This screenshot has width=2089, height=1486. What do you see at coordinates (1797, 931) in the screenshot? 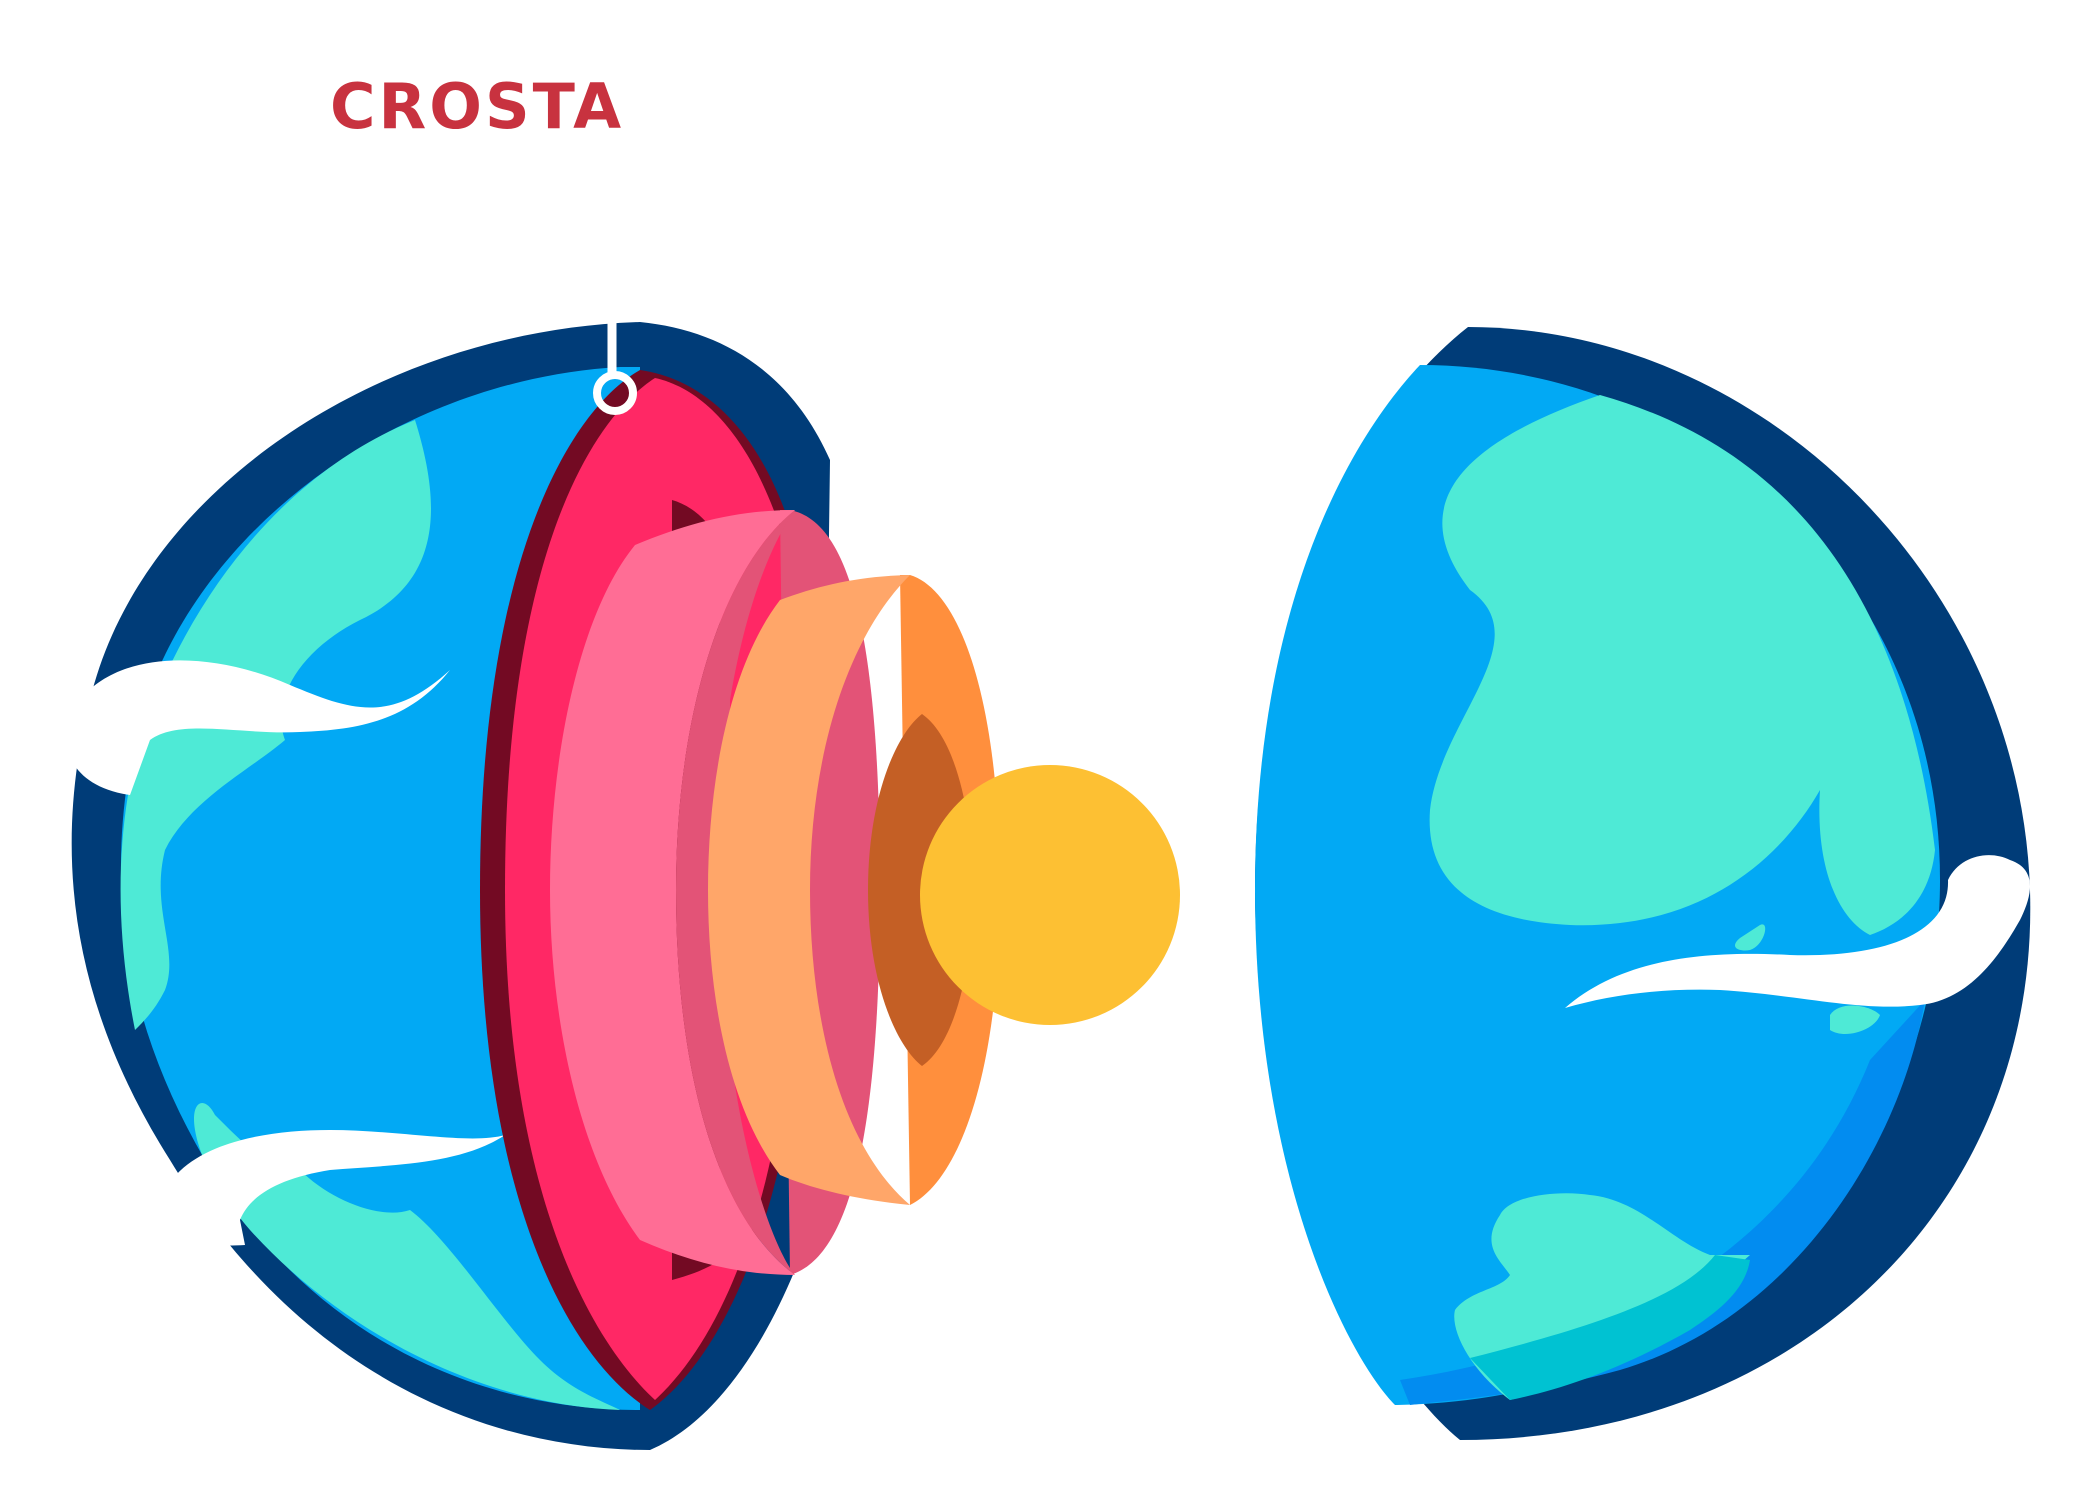
I see `right-cloud` at bounding box center [1797, 931].